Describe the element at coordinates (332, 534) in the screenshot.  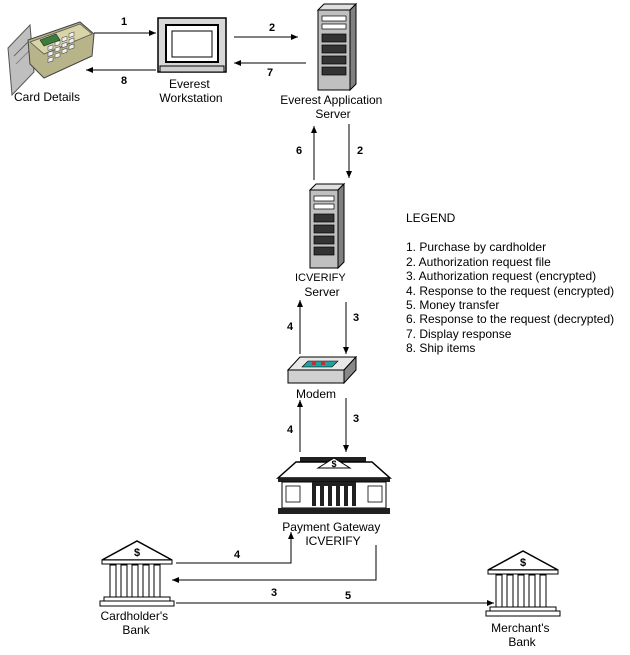
I see `payment-gateway-label: Payment Gateway ICVERIFY` at that location.